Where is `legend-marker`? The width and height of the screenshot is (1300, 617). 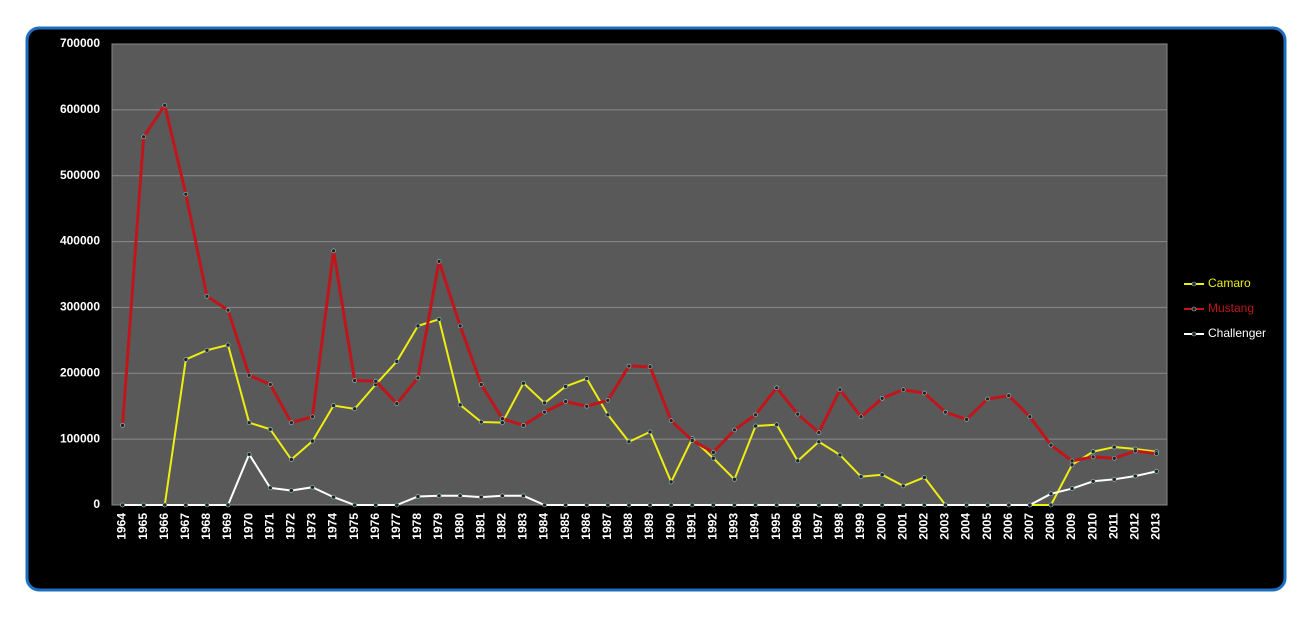
legend-marker is located at coordinates (1194, 309).